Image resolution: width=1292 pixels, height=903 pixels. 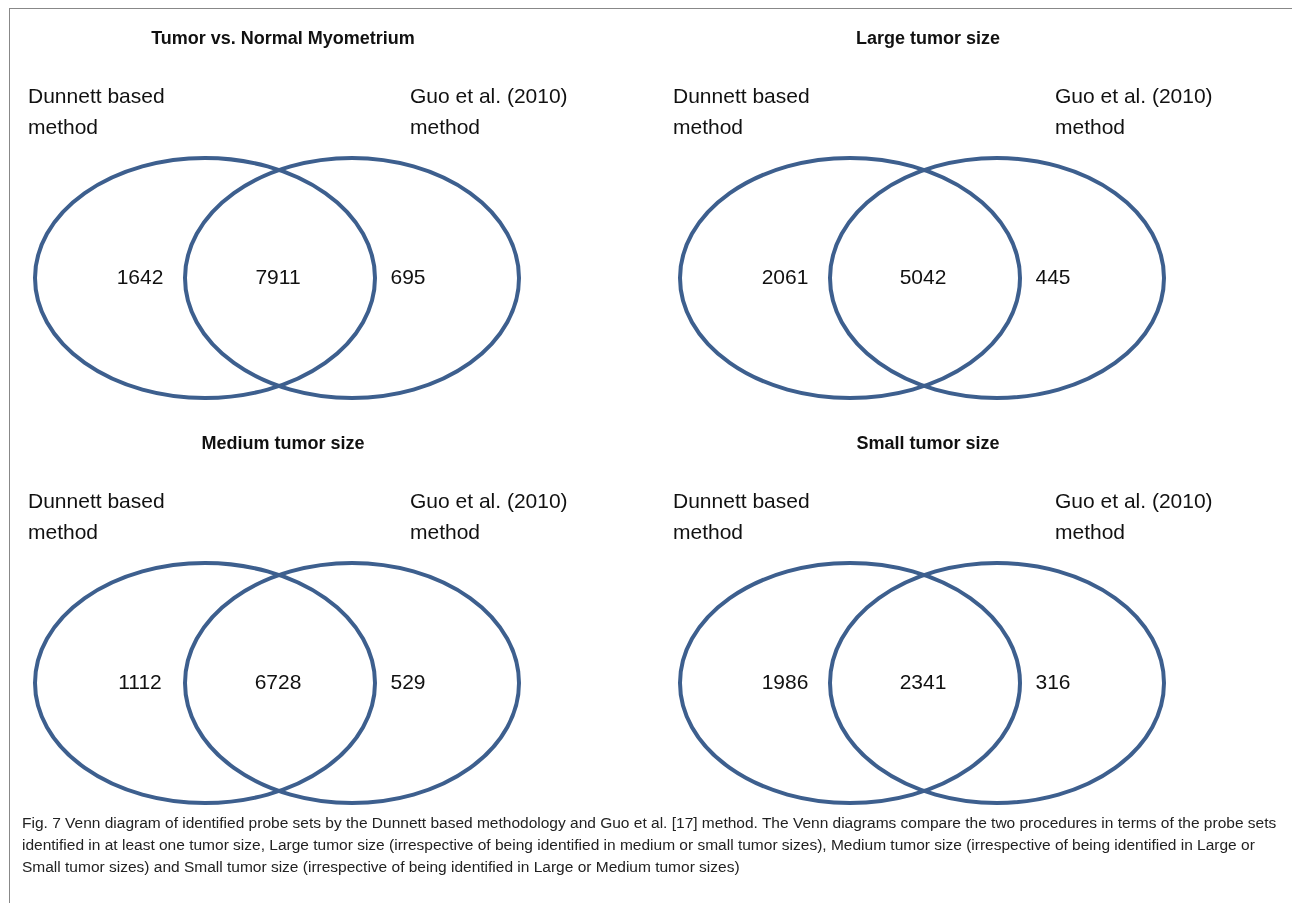 I want to click on caption: Fig. 7 Venn diagram of identified probe sets by the Dunnett based methodology and Guo et al. [17] method. The Venn diagrams compare the two procedures in terms of the probe sets identified in at least one tumor size, Large tumor size (irrespective of being identified in medium or small tumor sizes), Medium tumor size (irrespective of being identified in Large or Small tumor sizes) and Small tumor size (irrespective of being identified in Large or Medium tumor sizes), so click(x=649, y=845).